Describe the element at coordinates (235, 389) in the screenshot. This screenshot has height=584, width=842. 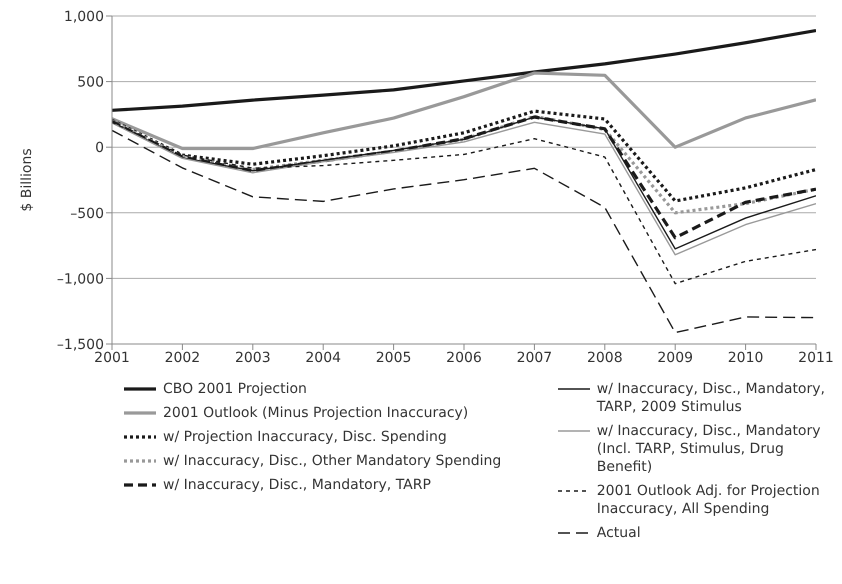
I see `legend-label: CBO 2001 Projection` at that location.